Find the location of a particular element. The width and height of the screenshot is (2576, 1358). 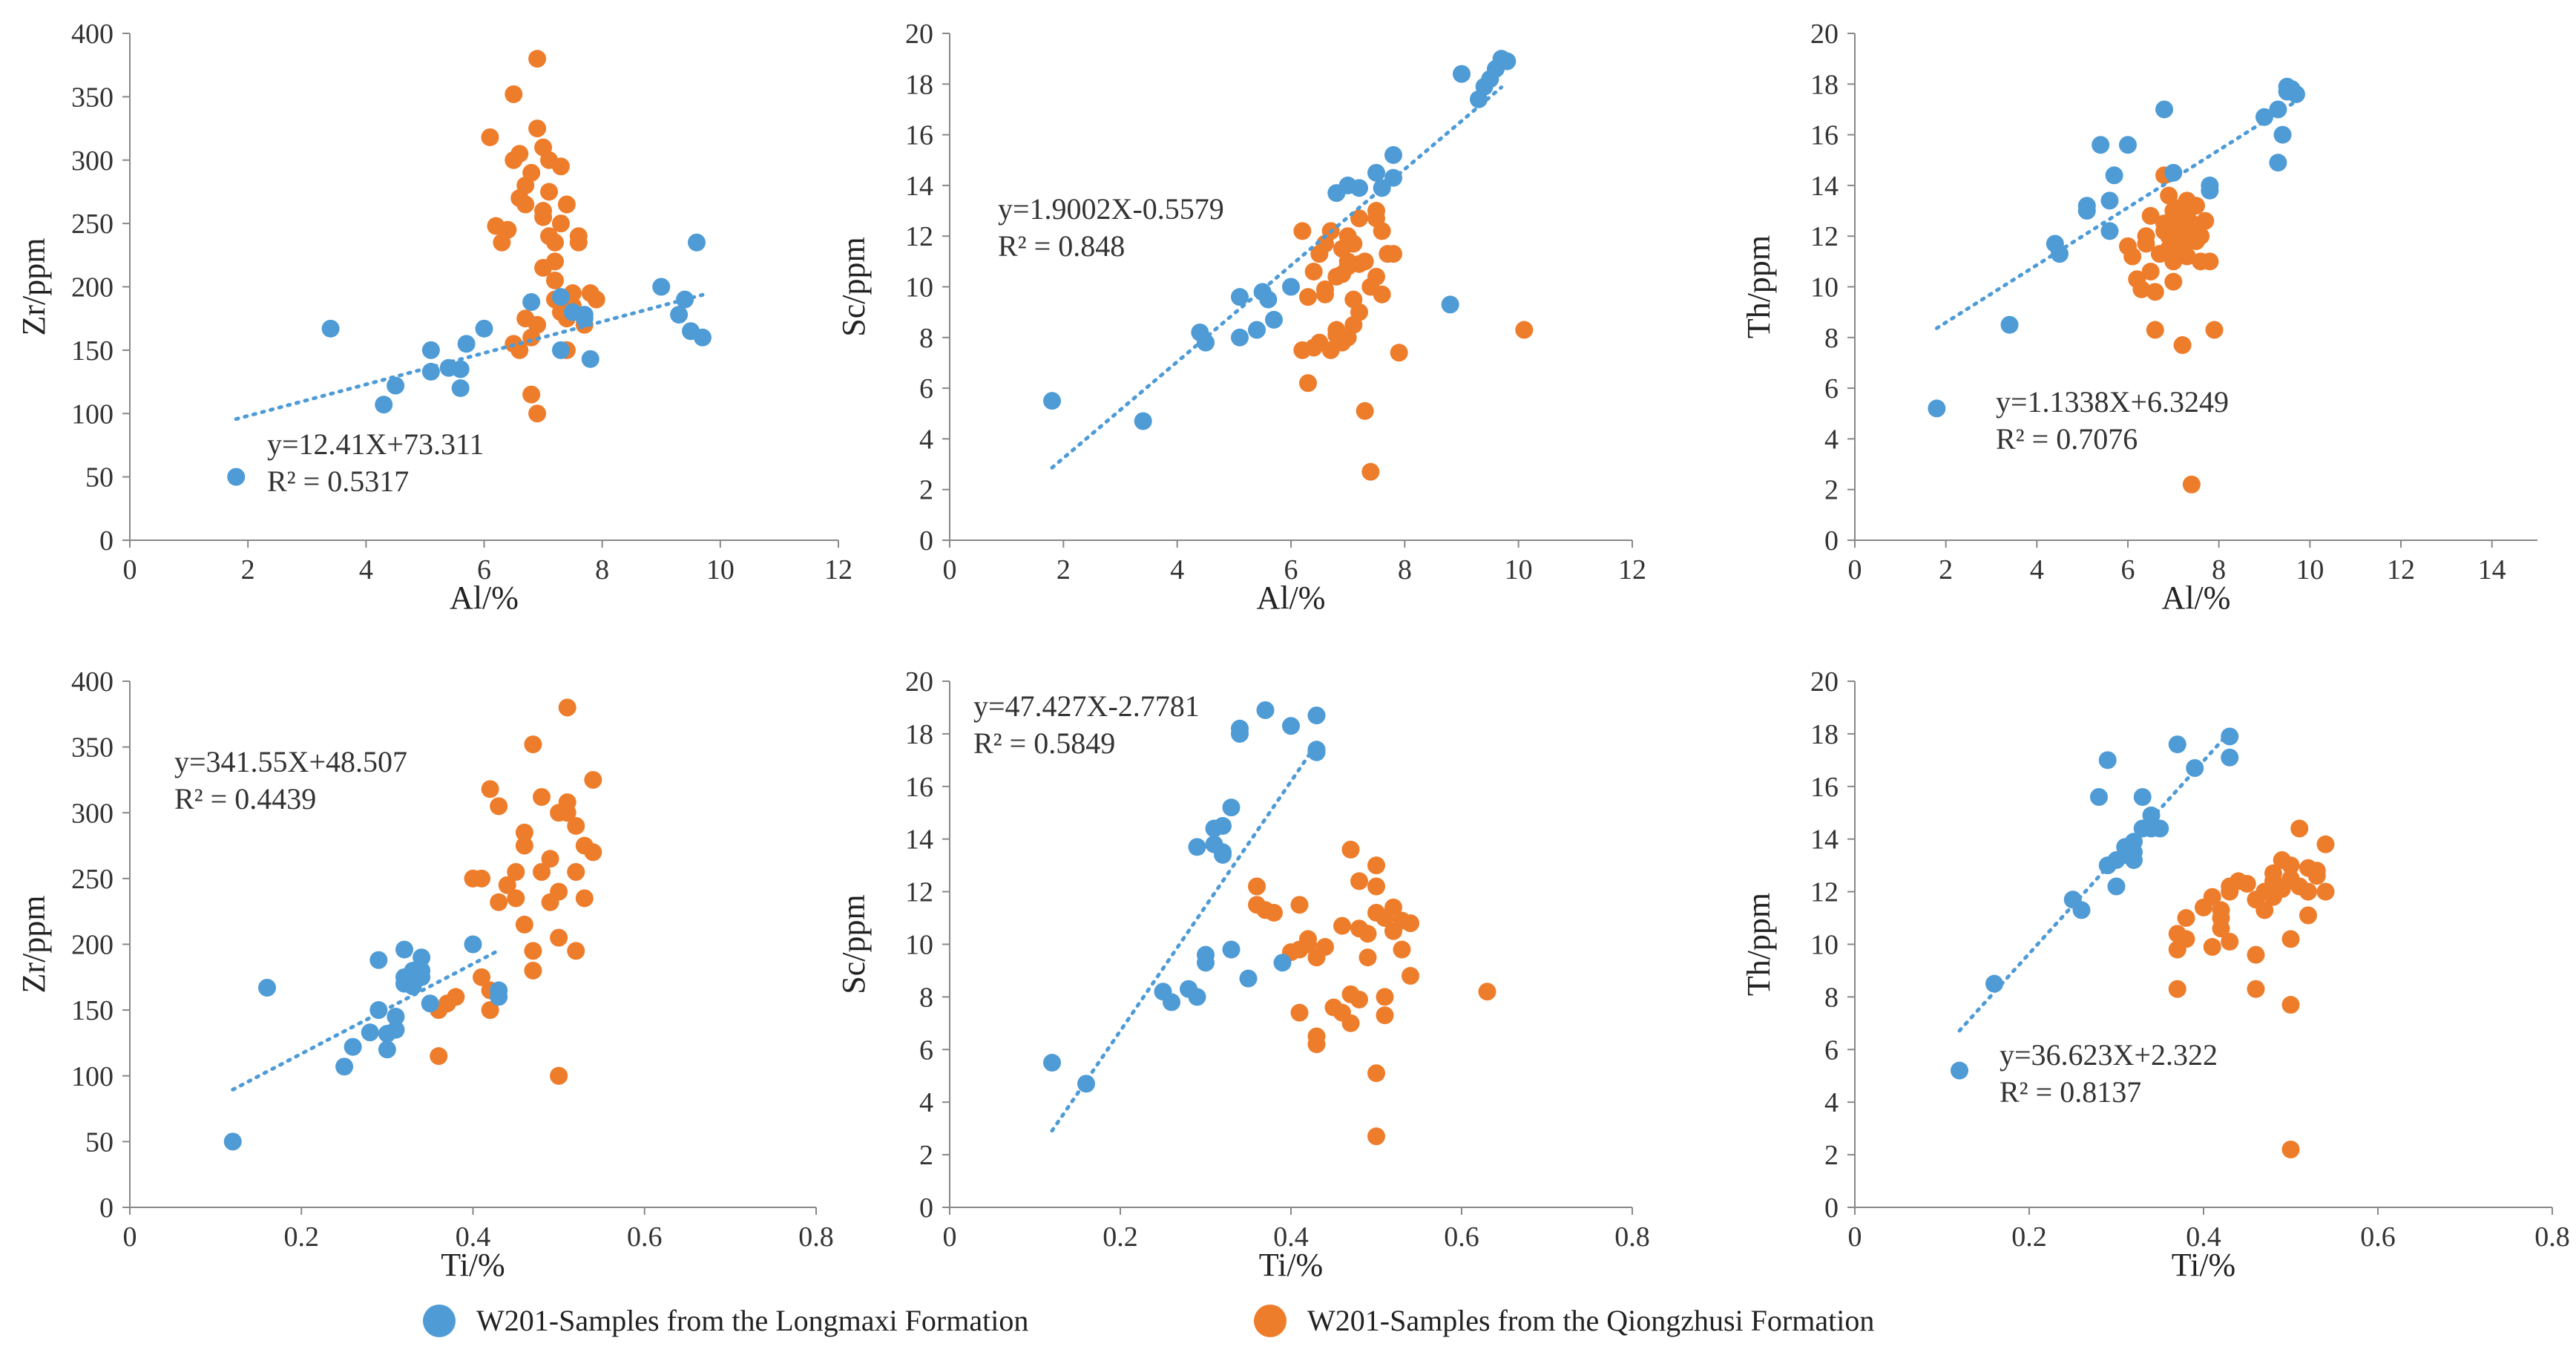

legend-marker is located at coordinates (1270, 1321).